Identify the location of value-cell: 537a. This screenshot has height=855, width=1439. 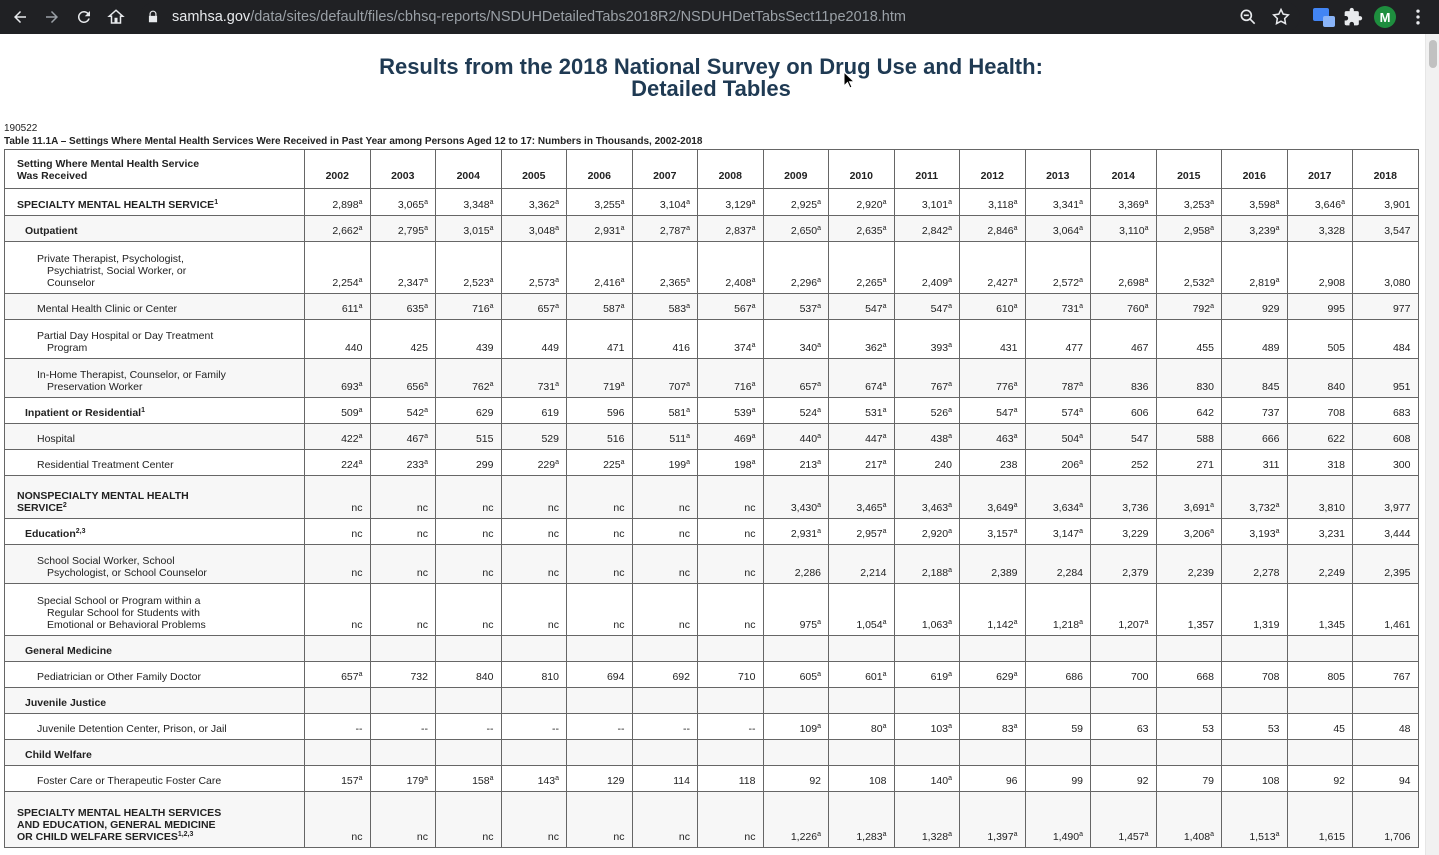
(795, 306).